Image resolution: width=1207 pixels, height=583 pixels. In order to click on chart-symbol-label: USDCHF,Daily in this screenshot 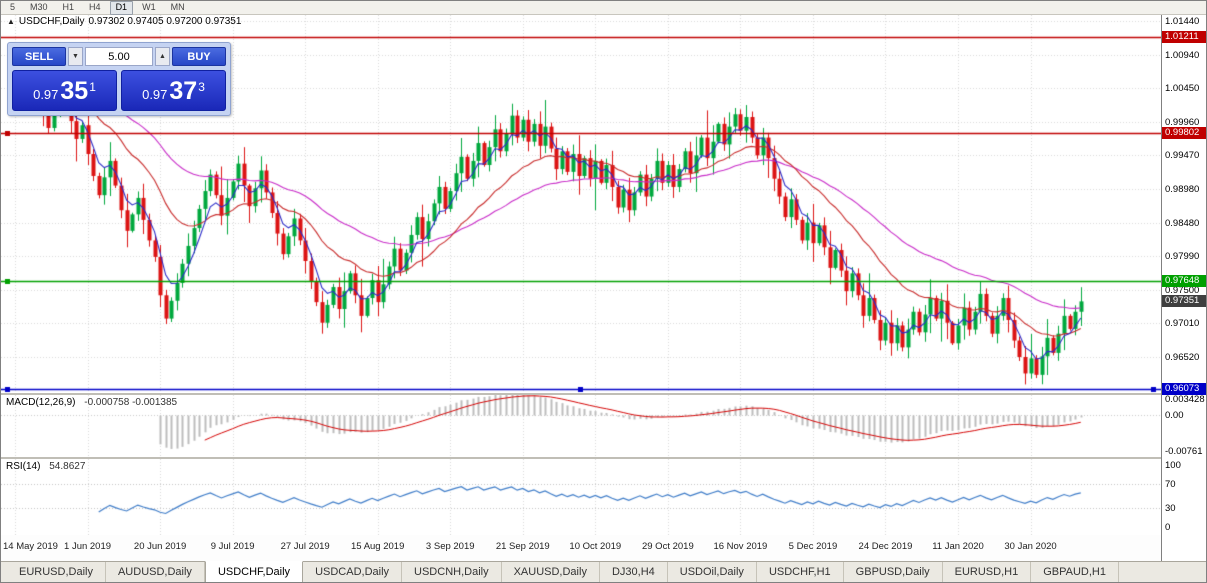, I will do `click(51, 21)`.